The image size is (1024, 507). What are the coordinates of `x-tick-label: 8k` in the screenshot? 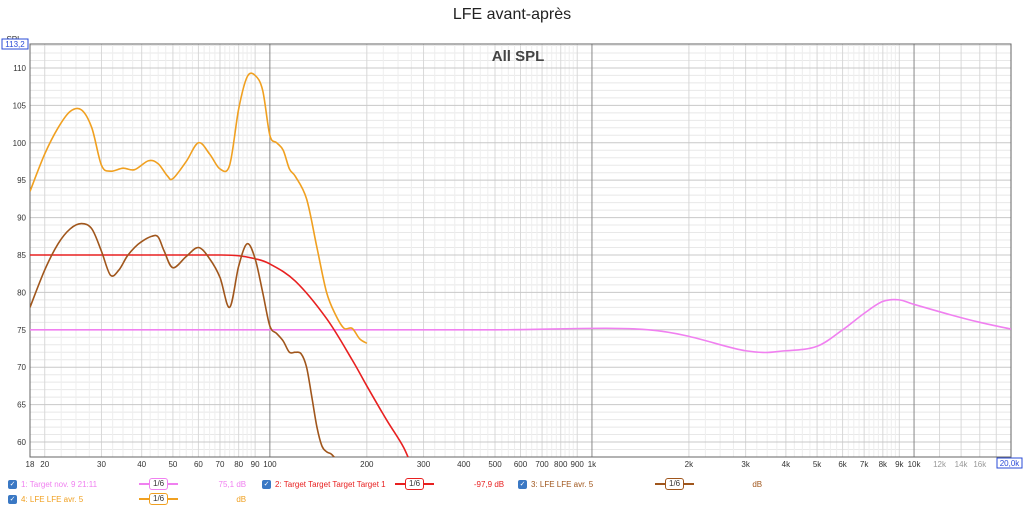 It's located at (883, 464).